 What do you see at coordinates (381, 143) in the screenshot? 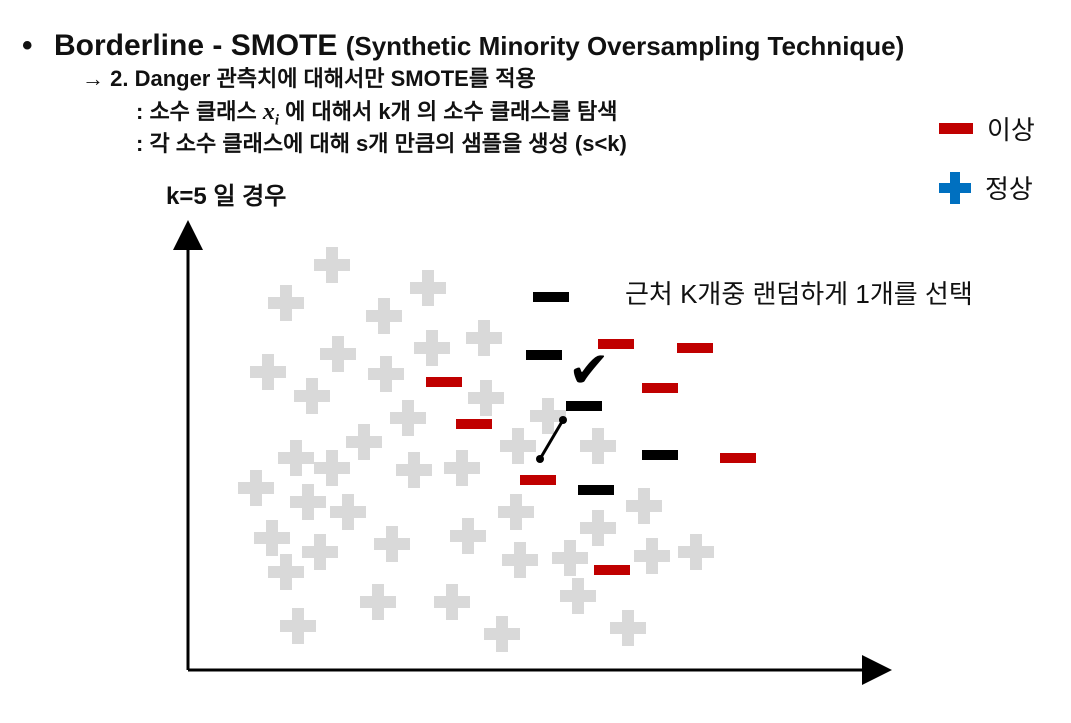
I see `description-line-2: : 각 소수 클래스에 대해 s개 만큼의 샘플을 생성 (s<k)` at bounding box center [381, 143].